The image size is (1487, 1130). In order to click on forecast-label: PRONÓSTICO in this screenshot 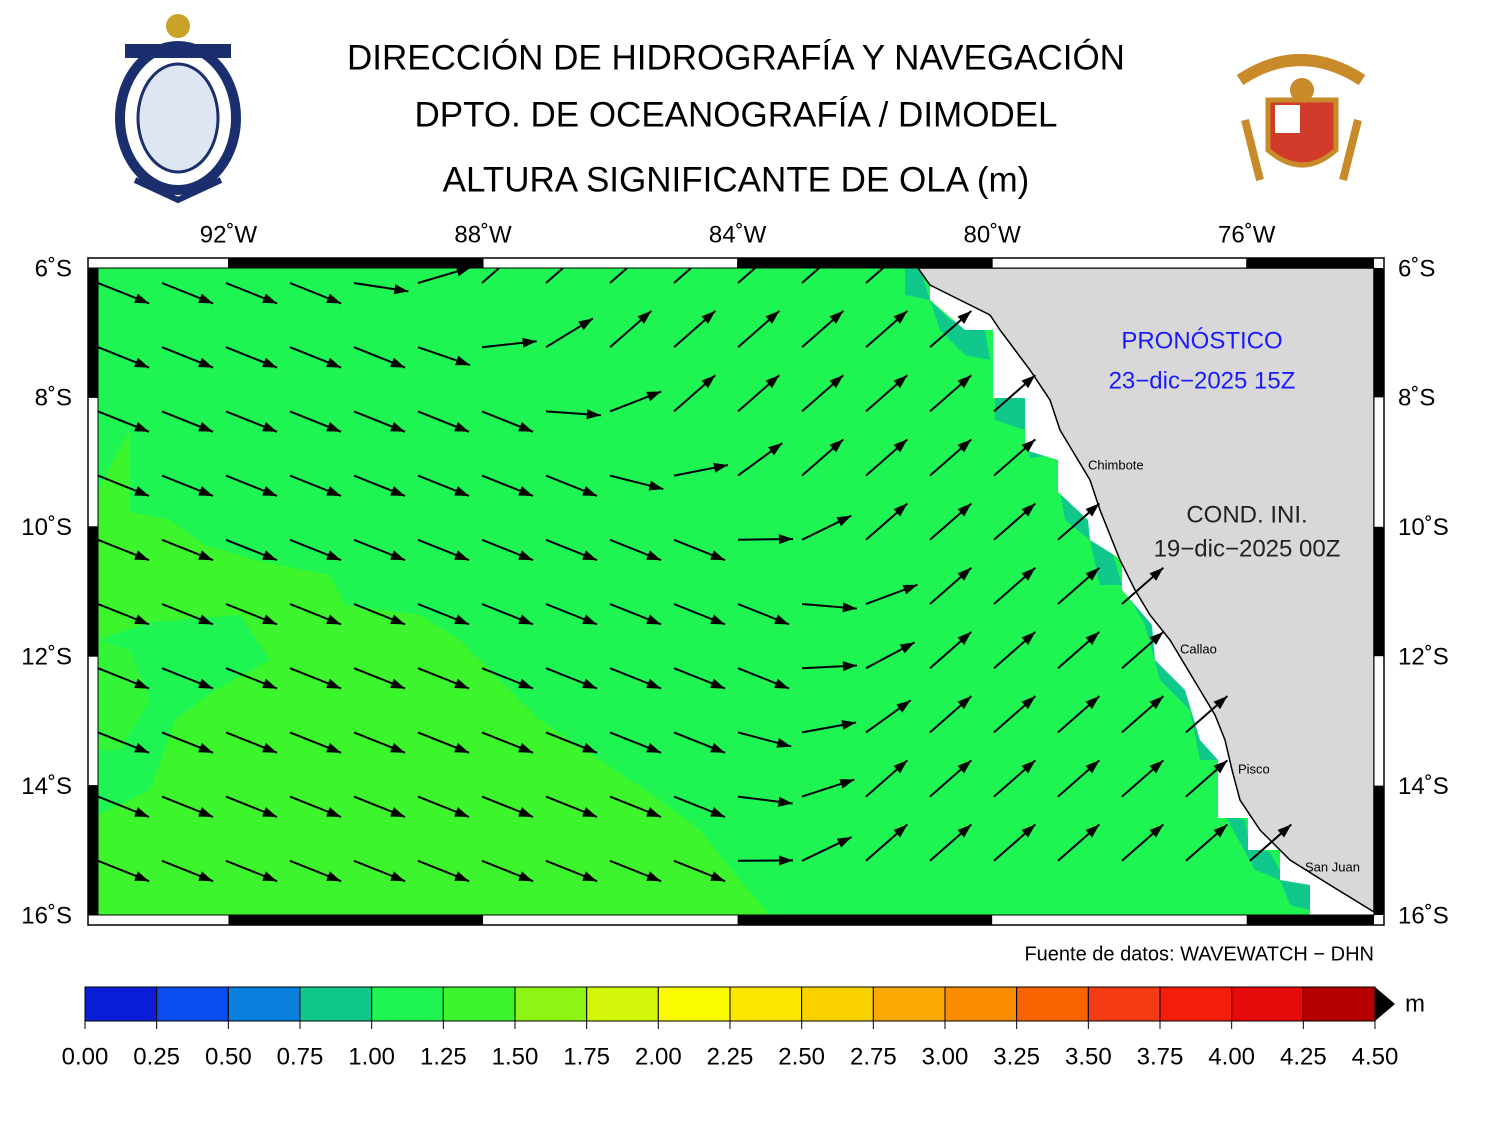, I will do `click(1201, 340)`.